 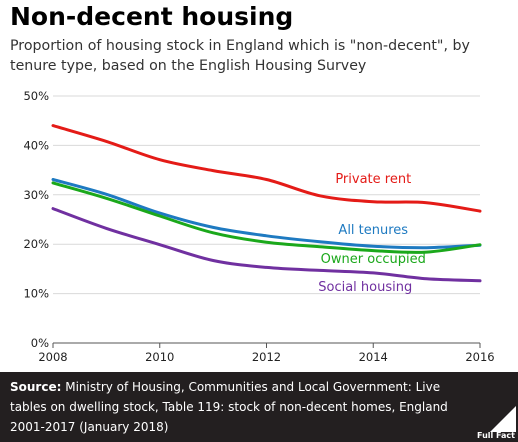 I want to click on chart-title: Non-decent housing, so click(x=152, y=16).